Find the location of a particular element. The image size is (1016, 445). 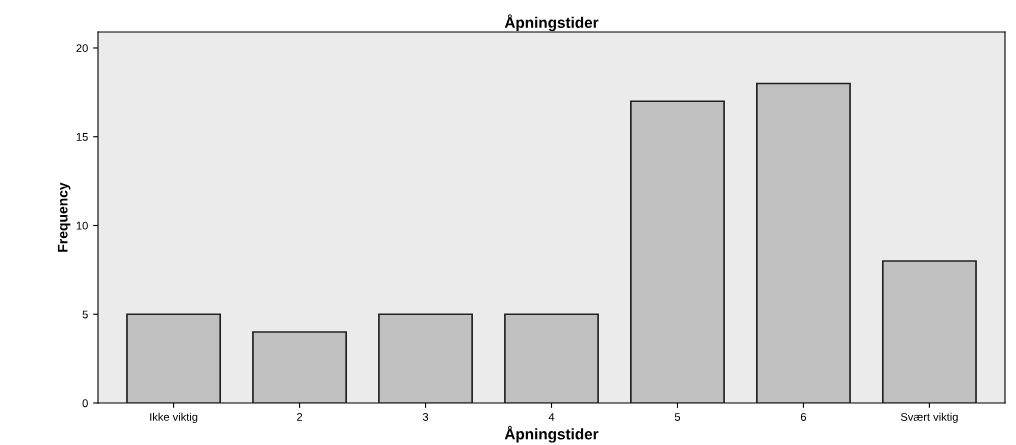

y-tick-label: 15 is located at coordinates (82, 137).